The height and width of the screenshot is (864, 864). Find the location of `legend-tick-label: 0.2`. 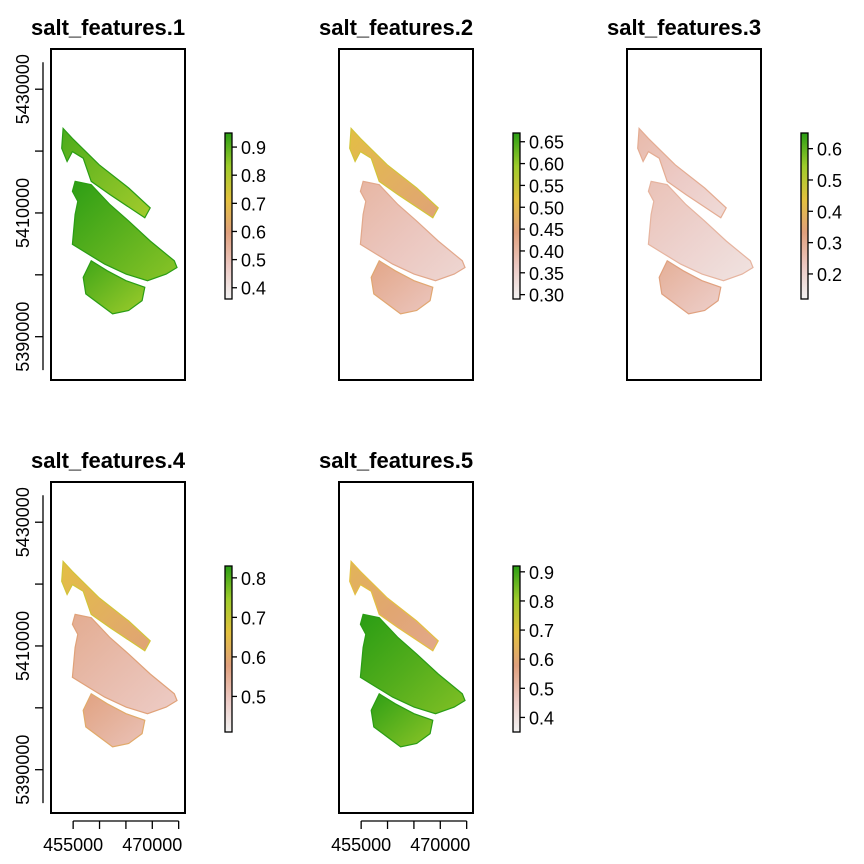

legend-tick-label: 0.2 is located at coordinates (829, 275).